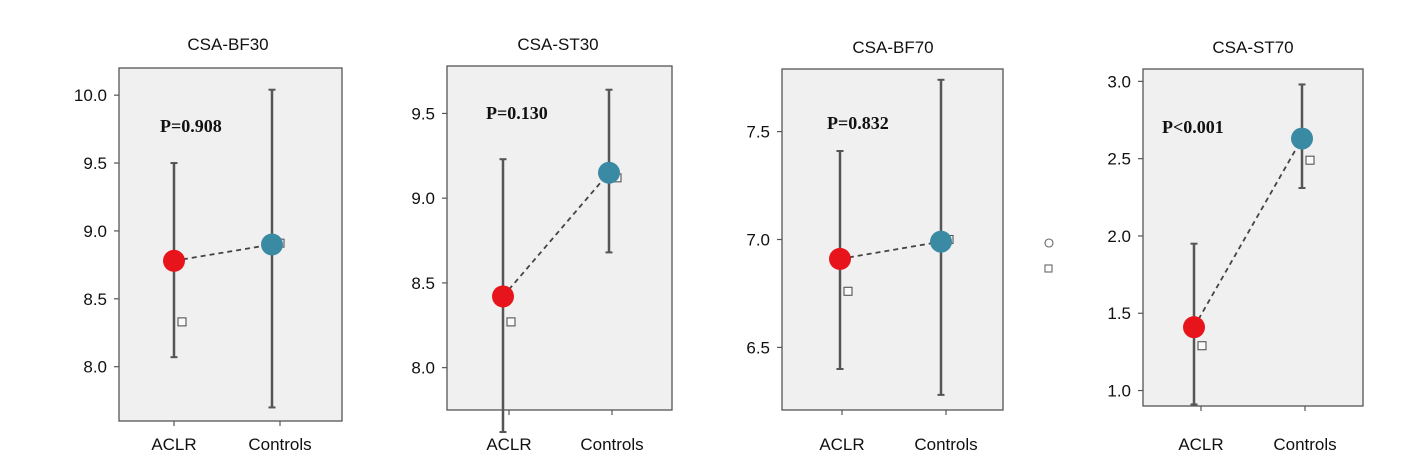 The height and width of the screenshot is (458, 1407). Describe the element at coordinates (1119, 313) in the screenshot. I see `y-tick-label: 1.5` at that location.